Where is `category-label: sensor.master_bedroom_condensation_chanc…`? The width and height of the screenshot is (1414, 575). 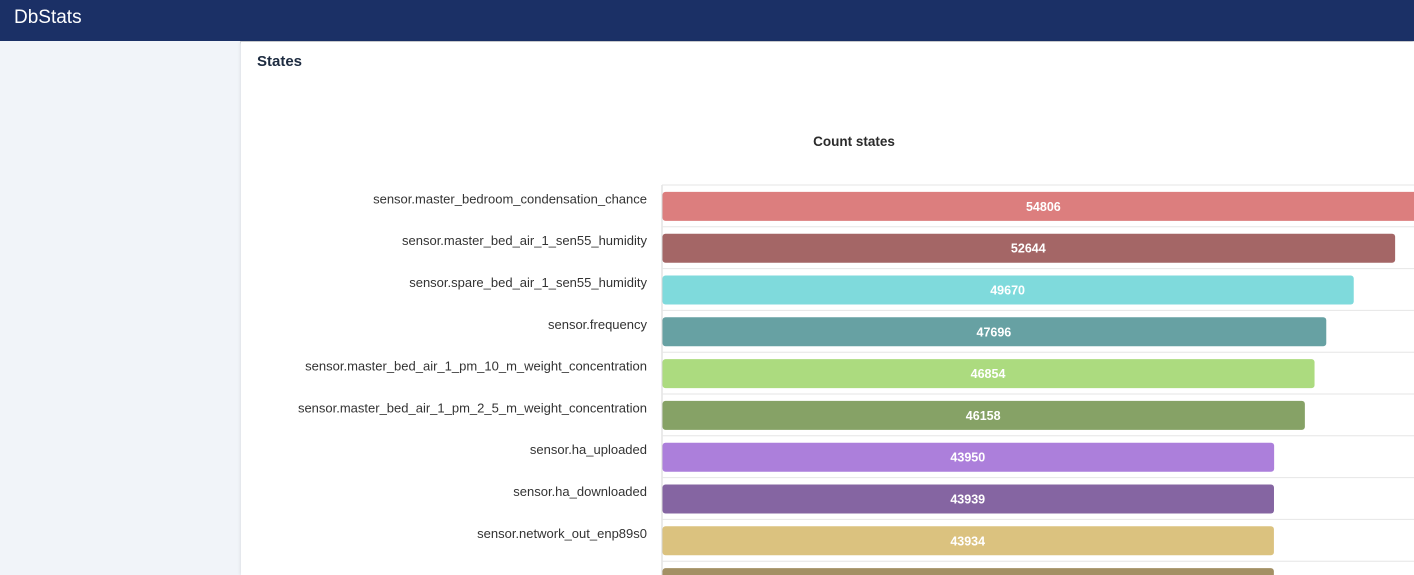 category-label: sensor.master_bedroom_condensation_chanc… is located at coordinates (510, 198).